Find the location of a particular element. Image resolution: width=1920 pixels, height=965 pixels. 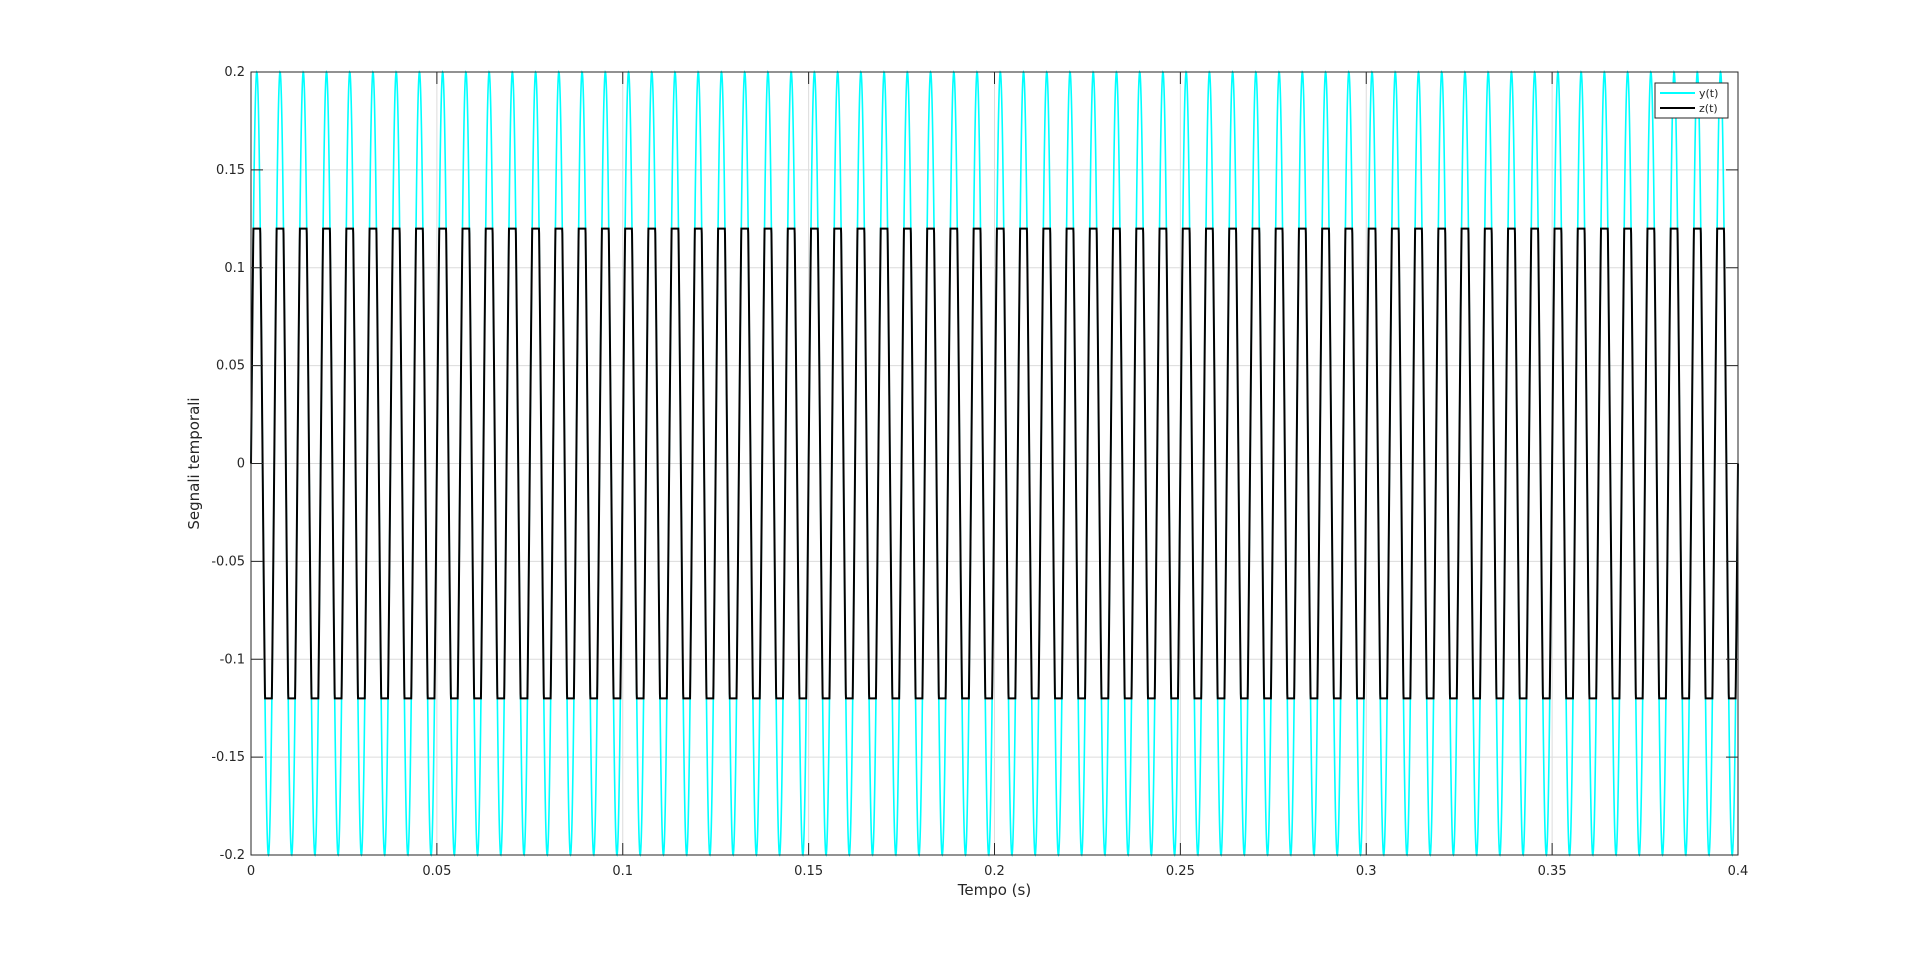

x-tick-label: 0.05 is located at coordinates (436, 871).